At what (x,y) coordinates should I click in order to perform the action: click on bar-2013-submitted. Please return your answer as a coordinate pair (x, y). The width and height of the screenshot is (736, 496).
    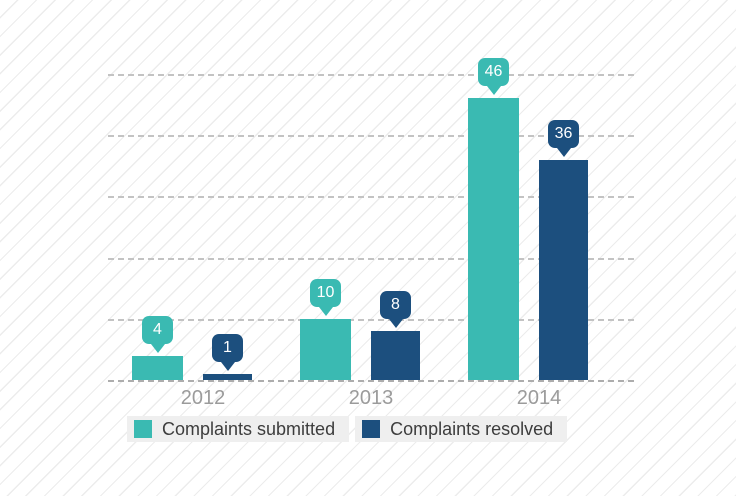
    Looking at the image, I should click on (325, 349).